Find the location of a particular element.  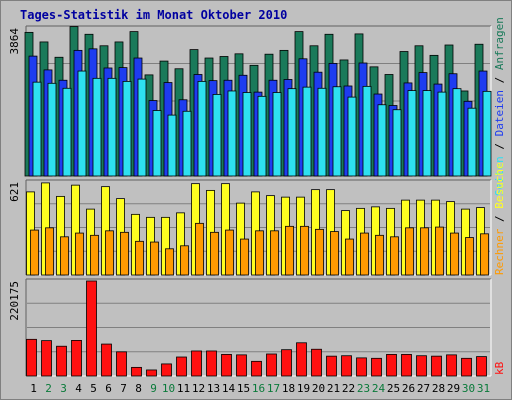

day-label-11: 11 is located at coordinates (183, 388).